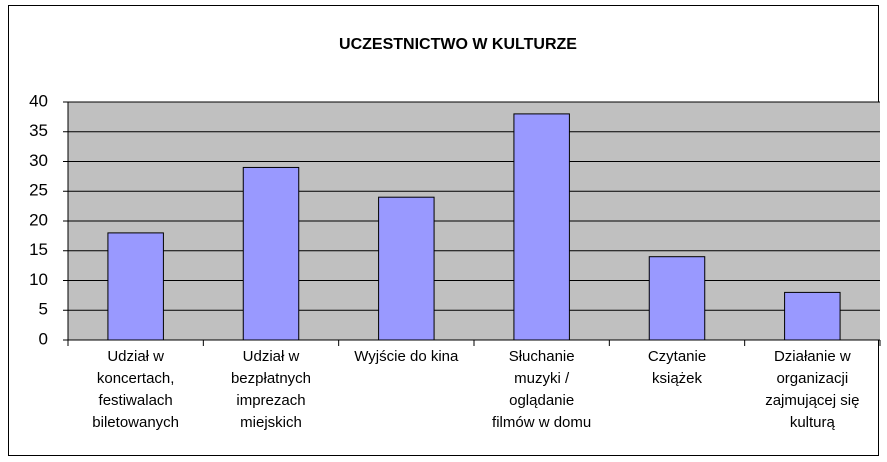 Image resolution: width=887 pixels, height=462 pixels. What do you see at coordinates (38, 279) in the screenshot?
I see `y-tick-label: 10` at bounding box center [38, 279].